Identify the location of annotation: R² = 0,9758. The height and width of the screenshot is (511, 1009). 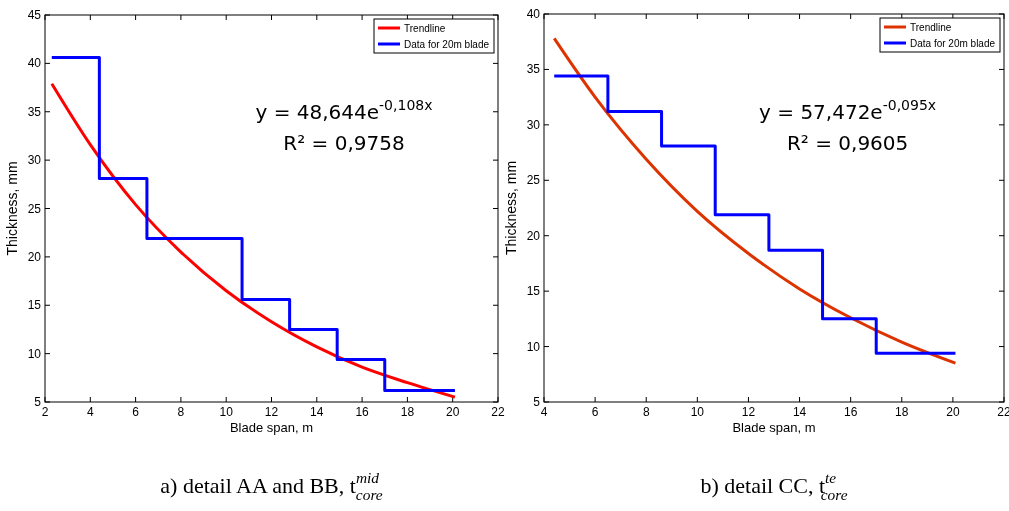
(344, 143).